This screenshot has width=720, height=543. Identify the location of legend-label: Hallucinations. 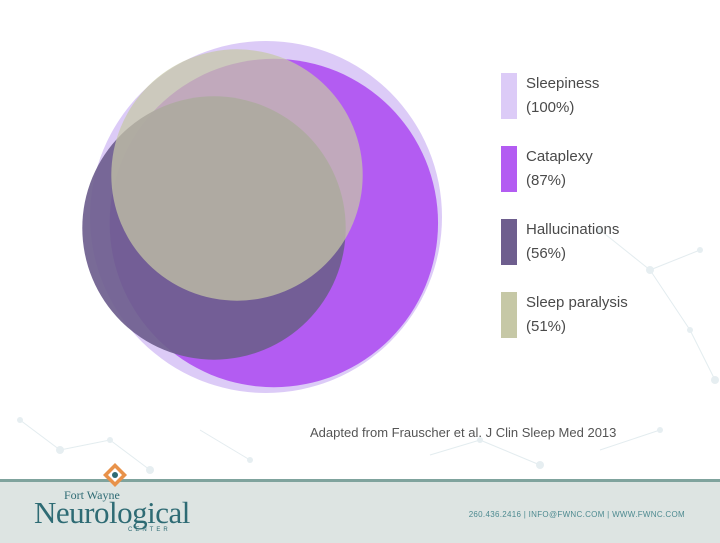
(573, 229).